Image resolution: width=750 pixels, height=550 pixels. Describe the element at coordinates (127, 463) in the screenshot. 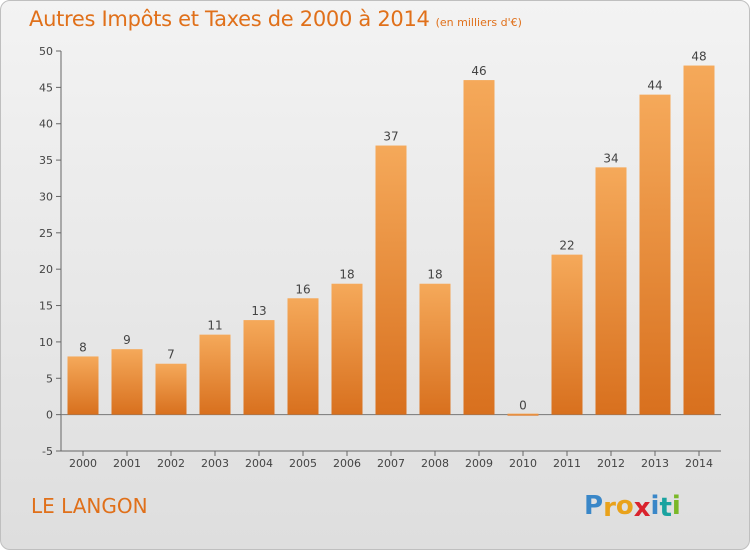

I see `x-tick-label: 2001` at that location.